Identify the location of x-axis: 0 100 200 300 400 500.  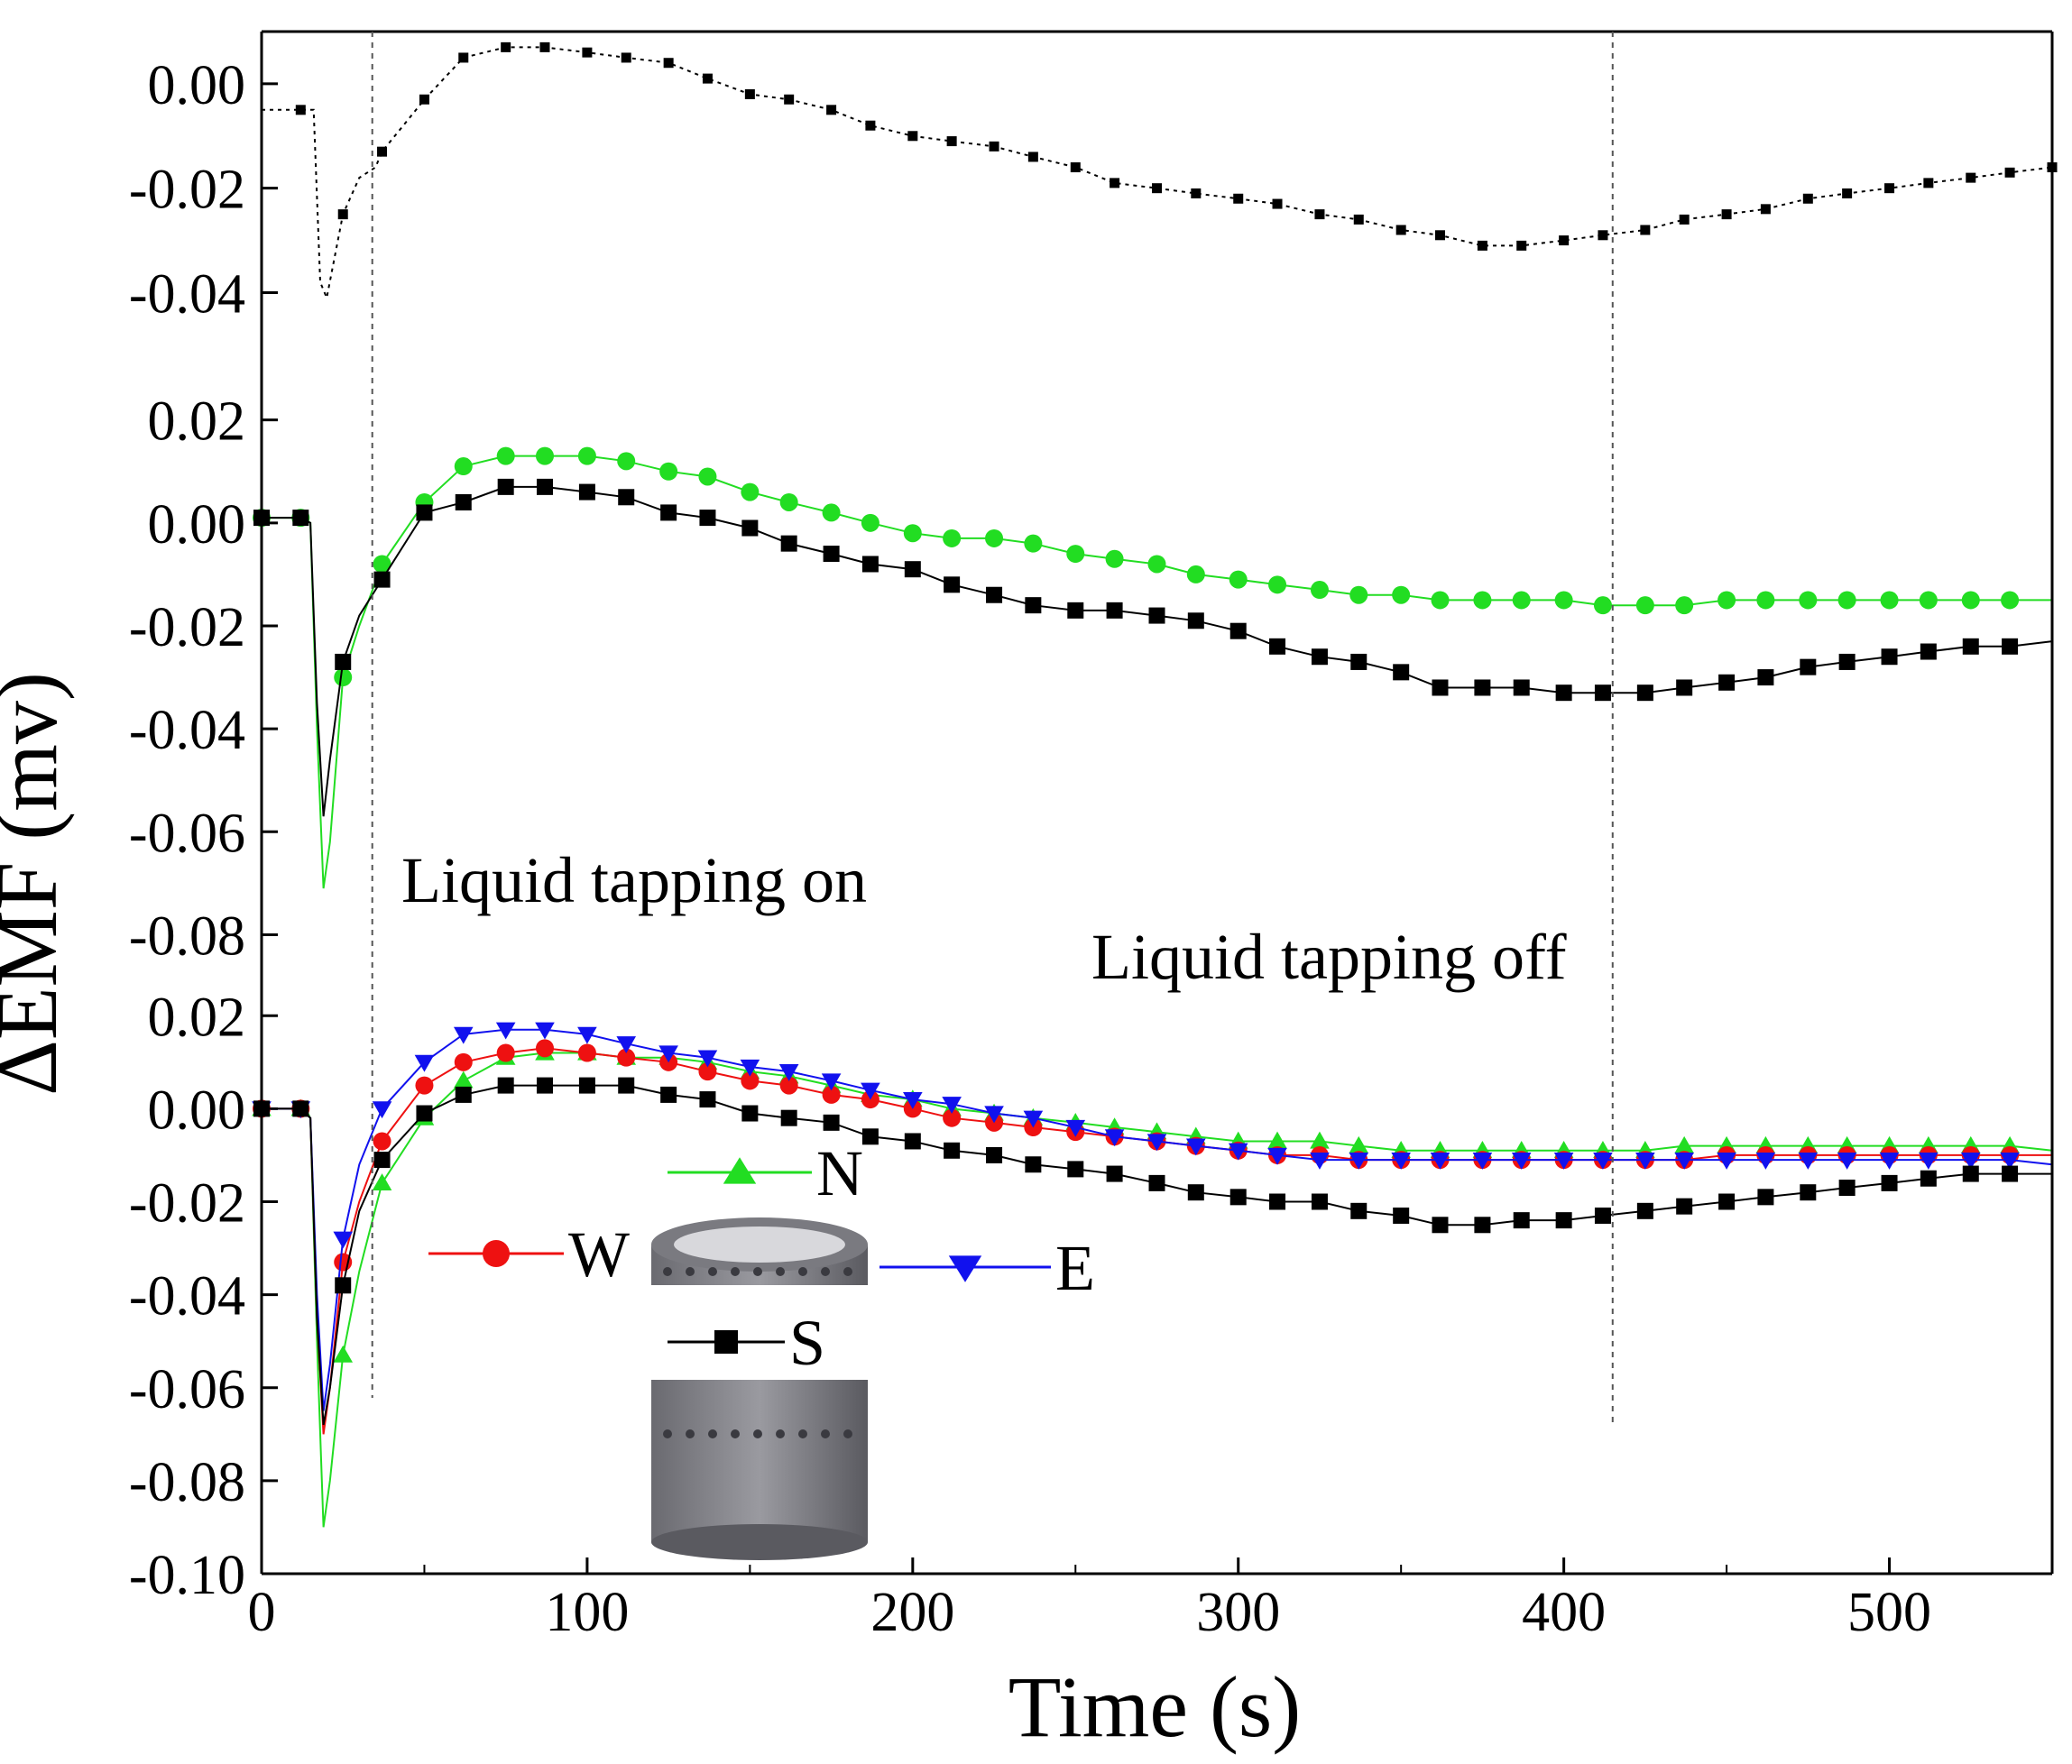
(1089, 1600).